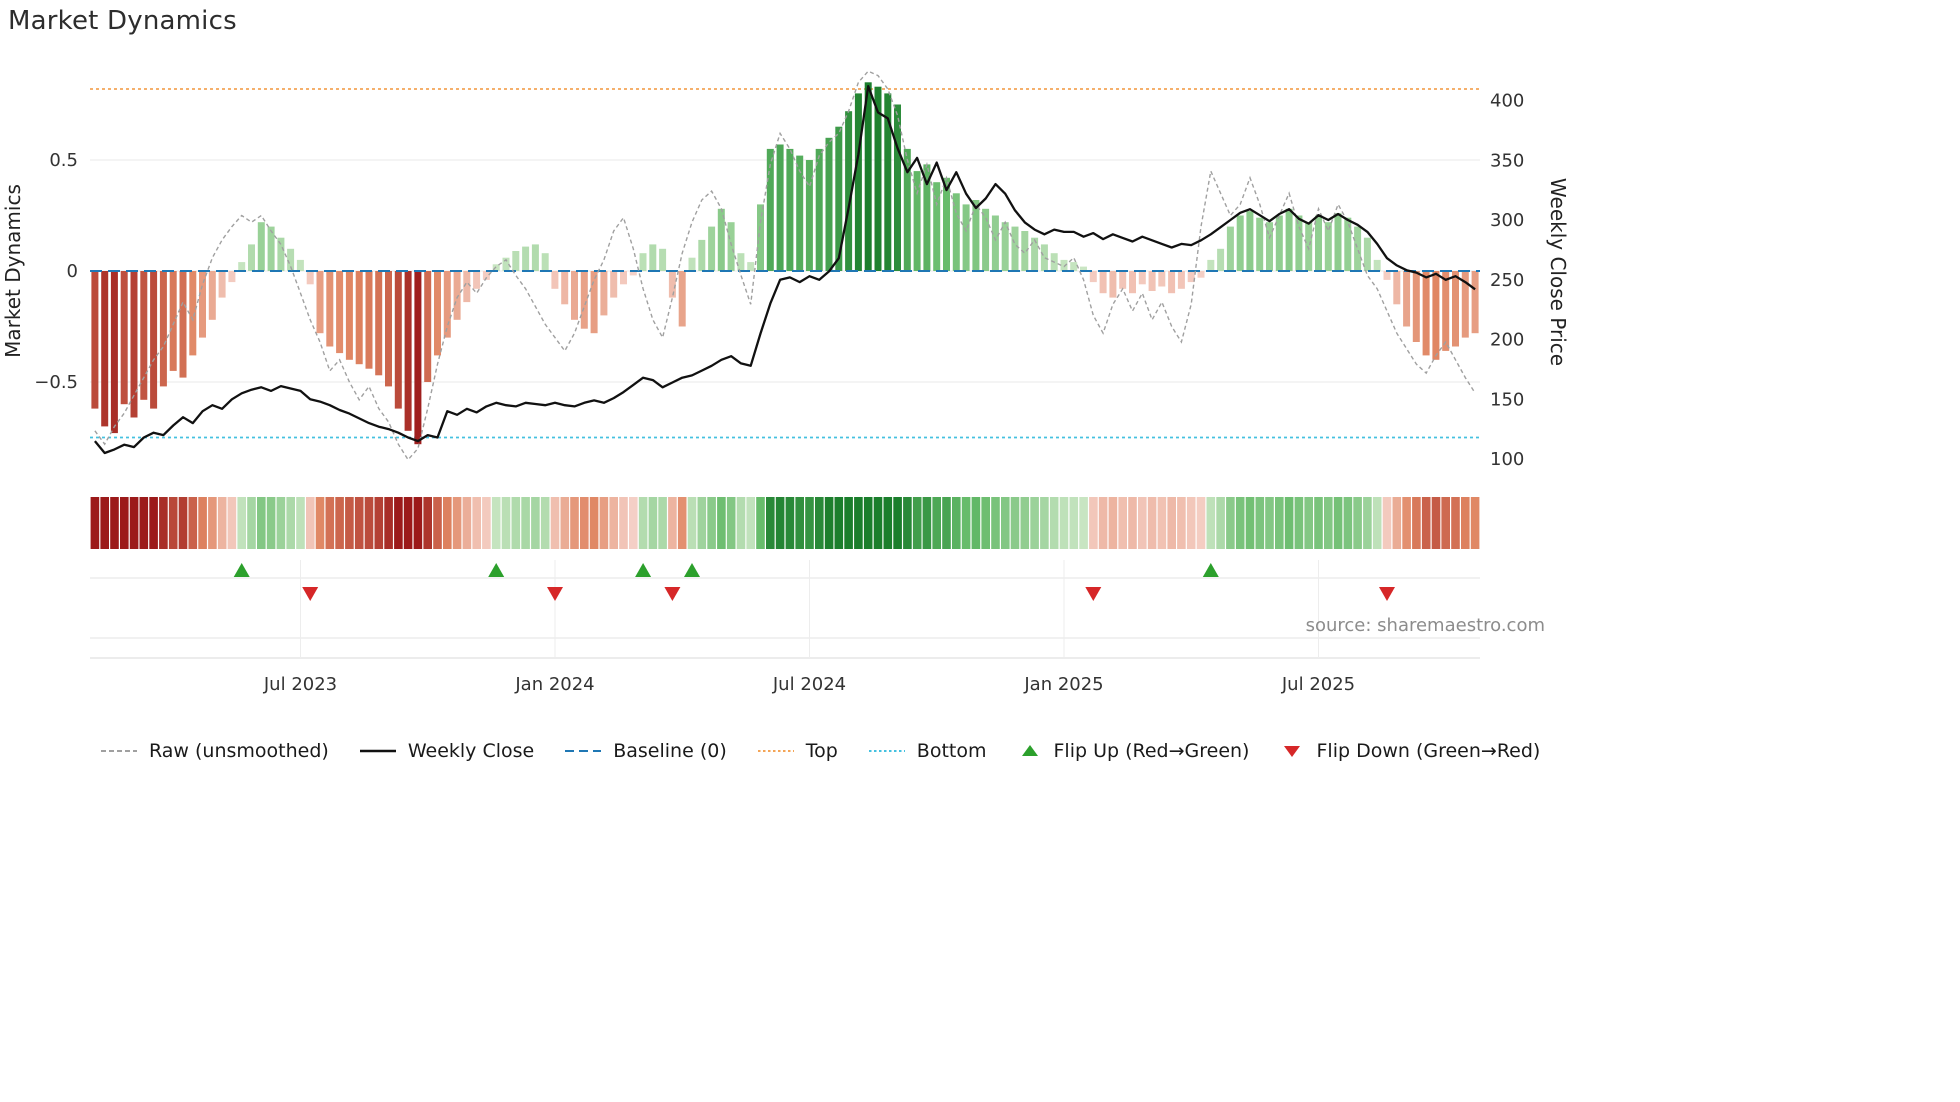 This screenshot has height=1102, width=1960. What do you see at coordinates (214, 751) in the screenshot?
I see `legend-item-0: Raw (unsmoothed)` at bounding box center [214, 751].